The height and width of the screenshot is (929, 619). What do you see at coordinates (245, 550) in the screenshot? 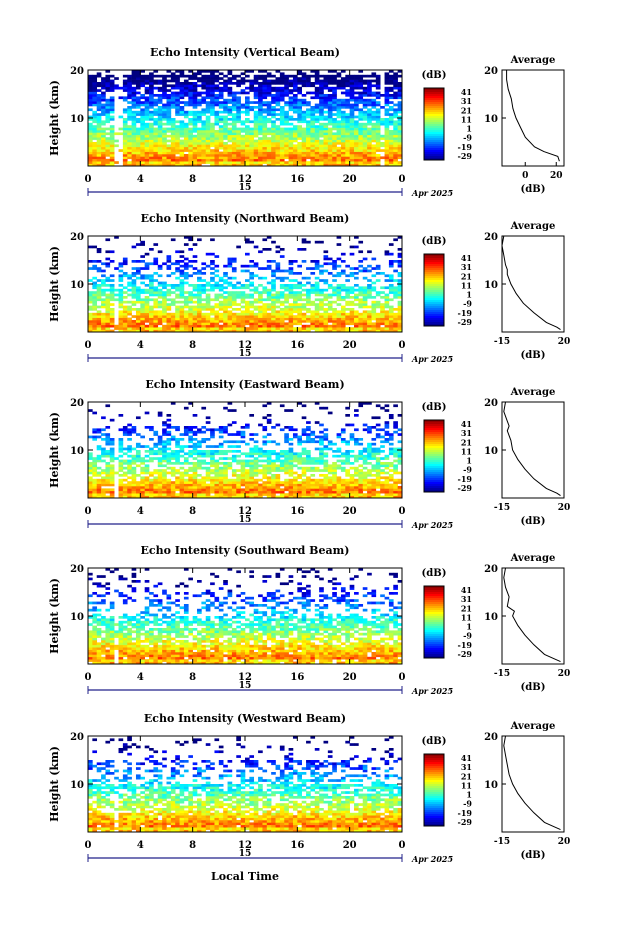
I see `chart-title: Echo Intensity (Southward Beam)` at bounding box center [245, 550].